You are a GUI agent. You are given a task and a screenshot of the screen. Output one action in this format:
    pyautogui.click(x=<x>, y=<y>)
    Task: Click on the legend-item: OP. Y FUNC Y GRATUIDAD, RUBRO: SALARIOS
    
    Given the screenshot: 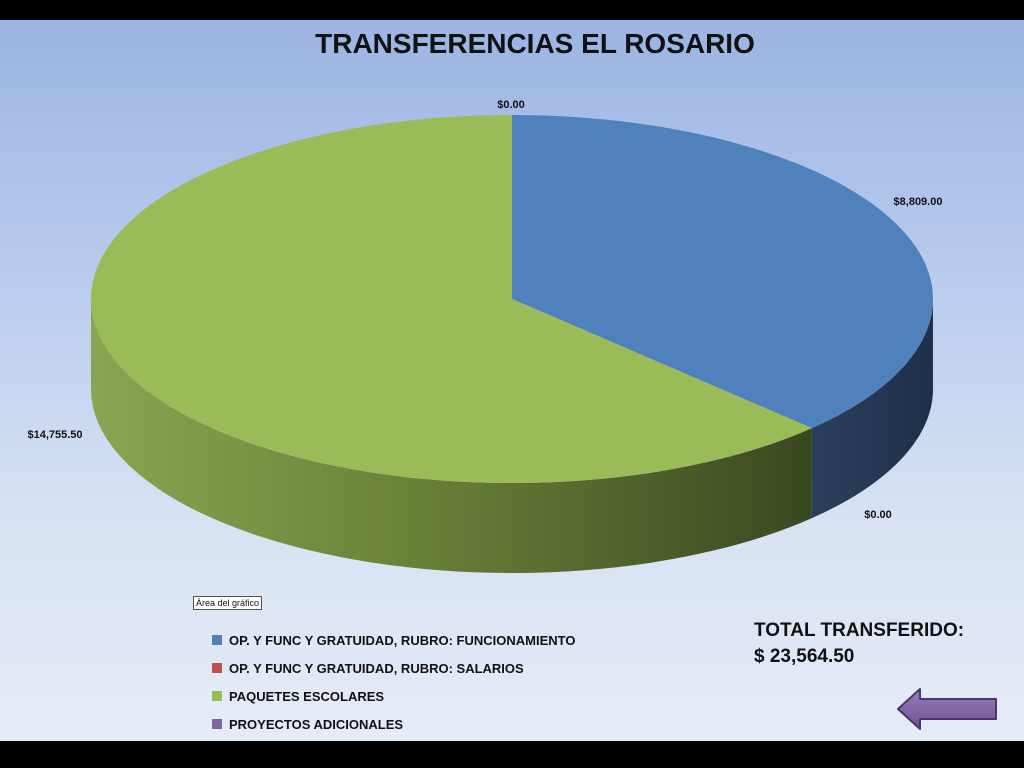 What is the action you would take?
    pyautogui.click(x=393, y=668)
    